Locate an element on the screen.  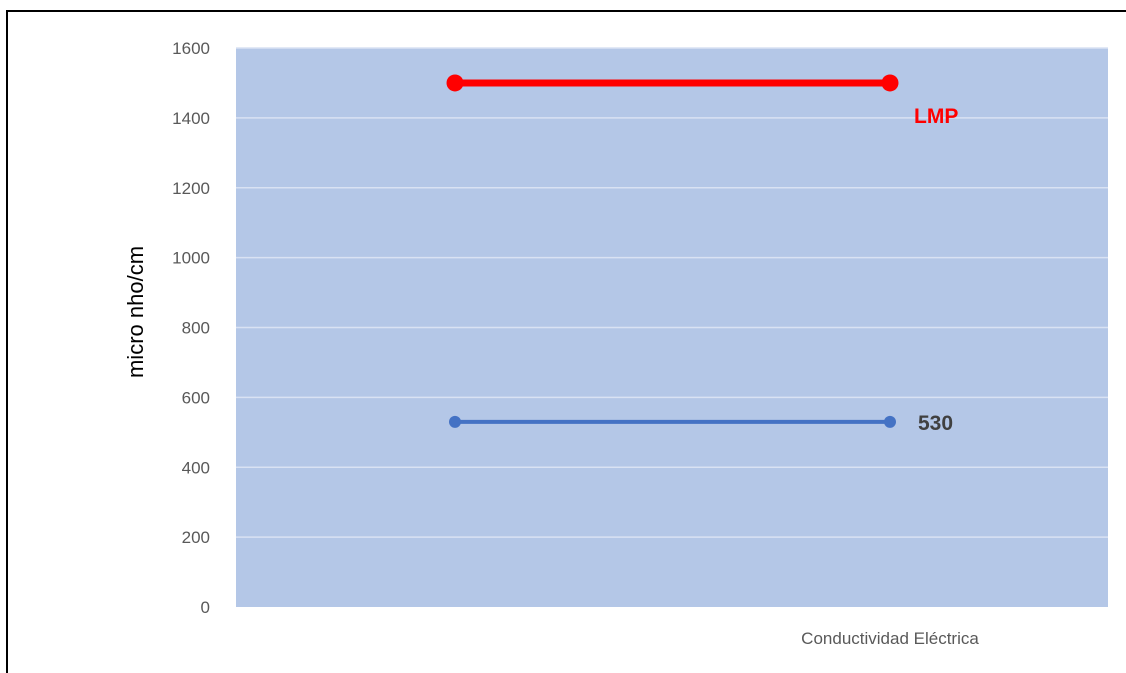
y-tick-label: 600 is located at coordinates (196, 397).